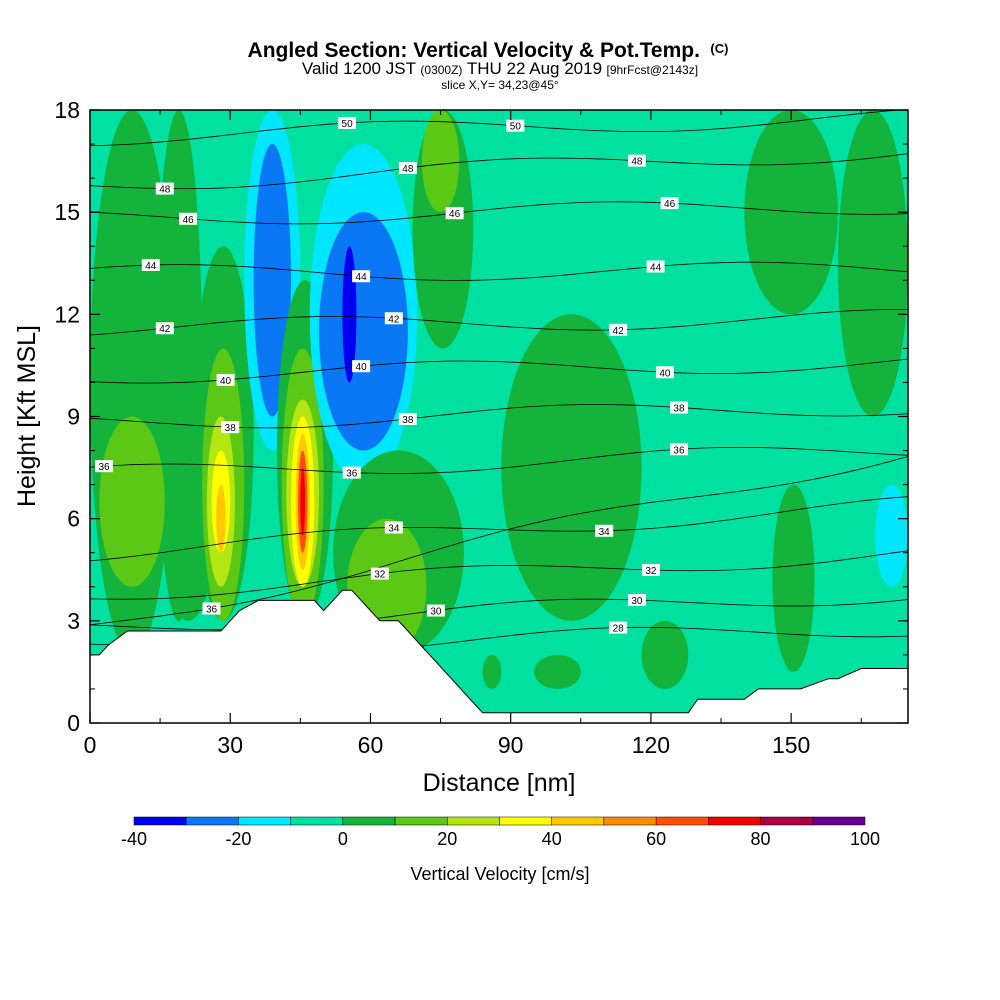 This screenshot has width=1000, height=1000. What do you see at coordinates (73, 417) in the screenshot?
I see `y-tick-label: 9` at bounding box center [73, 417].